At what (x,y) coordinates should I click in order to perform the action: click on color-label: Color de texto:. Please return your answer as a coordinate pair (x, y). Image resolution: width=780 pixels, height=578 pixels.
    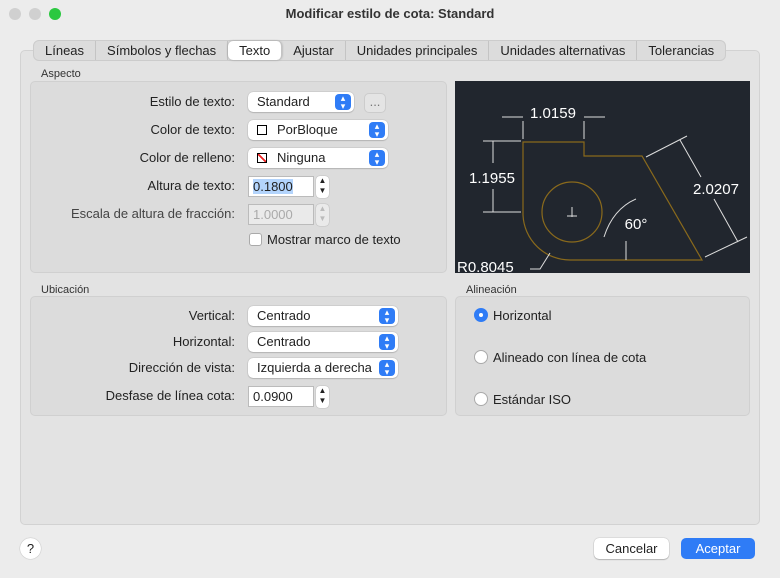
    Looking at the image, I should click on (192, 129).